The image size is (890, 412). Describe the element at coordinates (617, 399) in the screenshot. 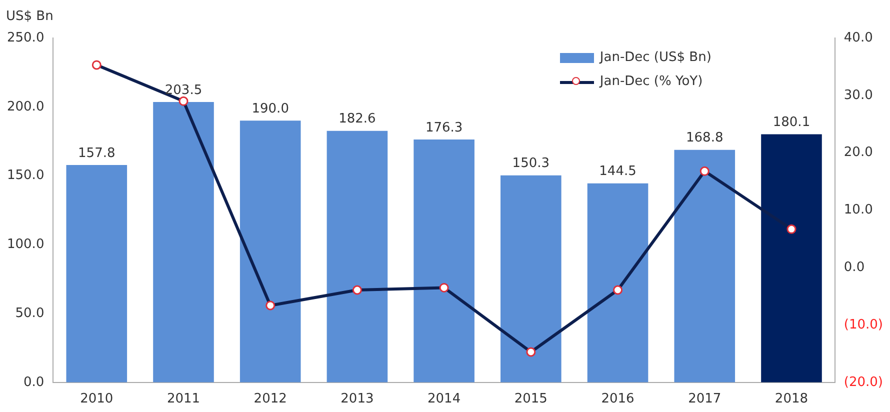

I see `x-tick-label: 2016` at that location.